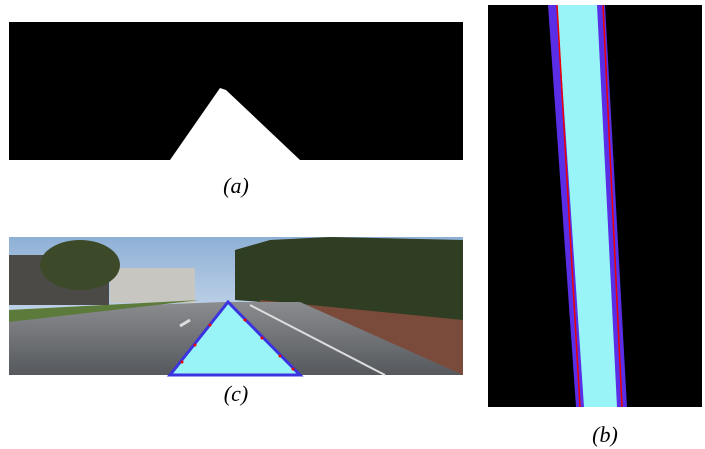  Describe the element at coordinates (605, 434) in the screenshot. I see `panel-label: (b)` at that location.